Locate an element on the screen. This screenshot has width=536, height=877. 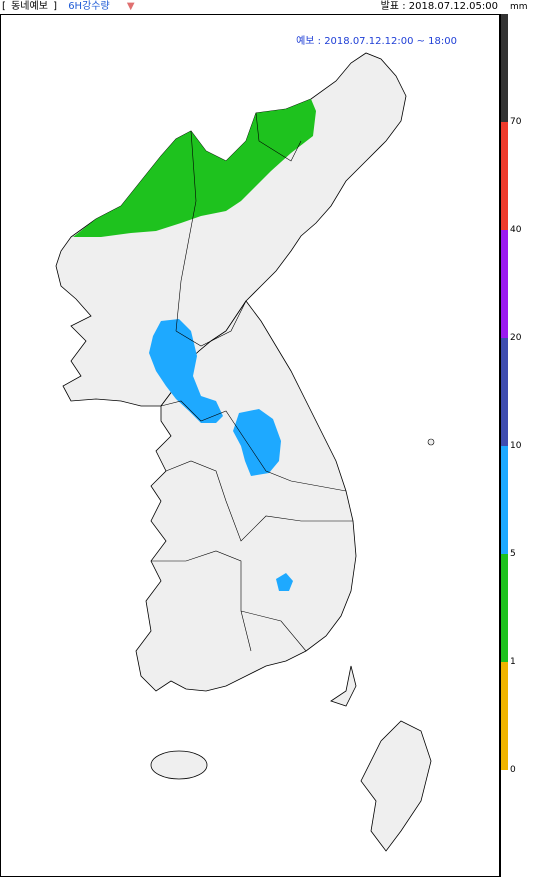
header-bracket-close: ] is located at coordinates (55, 6).